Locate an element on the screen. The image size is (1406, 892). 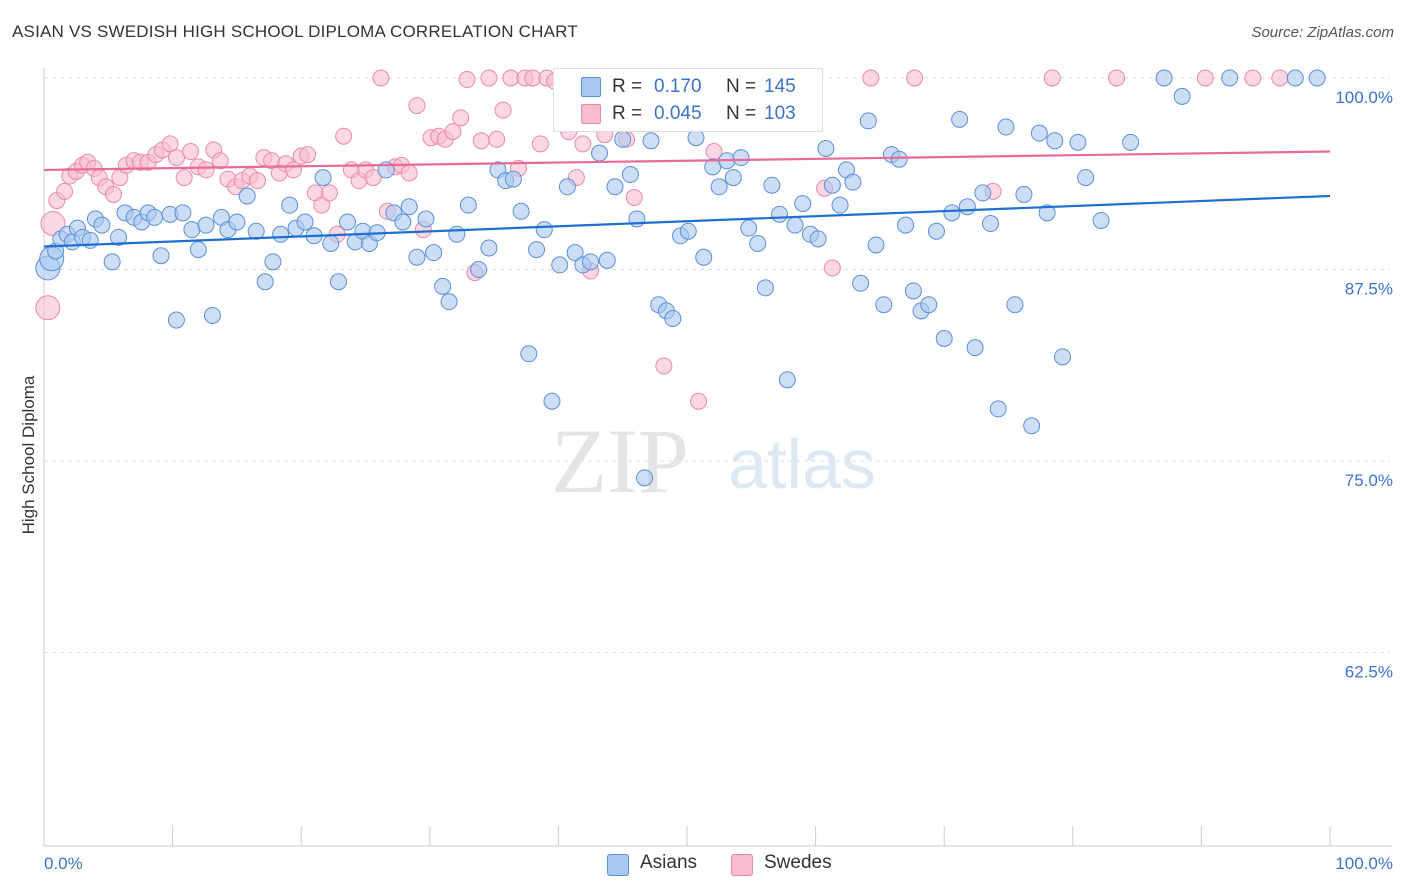
asians-trend-line is located at coordinates (687, 221).